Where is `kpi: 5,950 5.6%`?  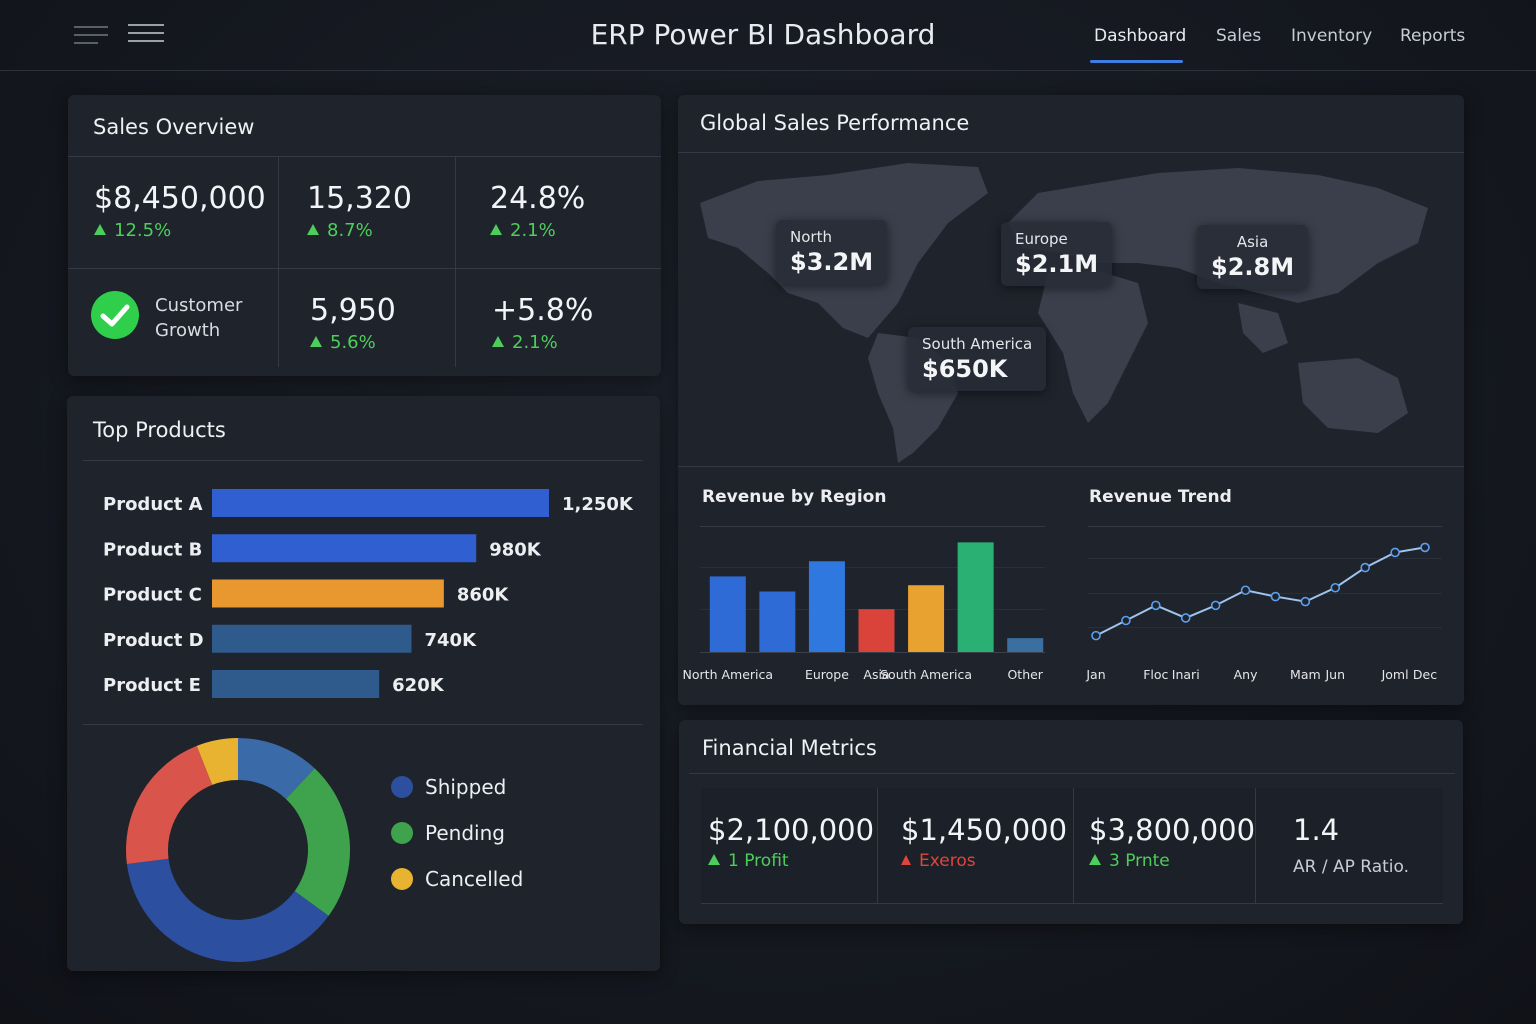
kpi: 5,950 5.6% is located at coordinates (353, 323).